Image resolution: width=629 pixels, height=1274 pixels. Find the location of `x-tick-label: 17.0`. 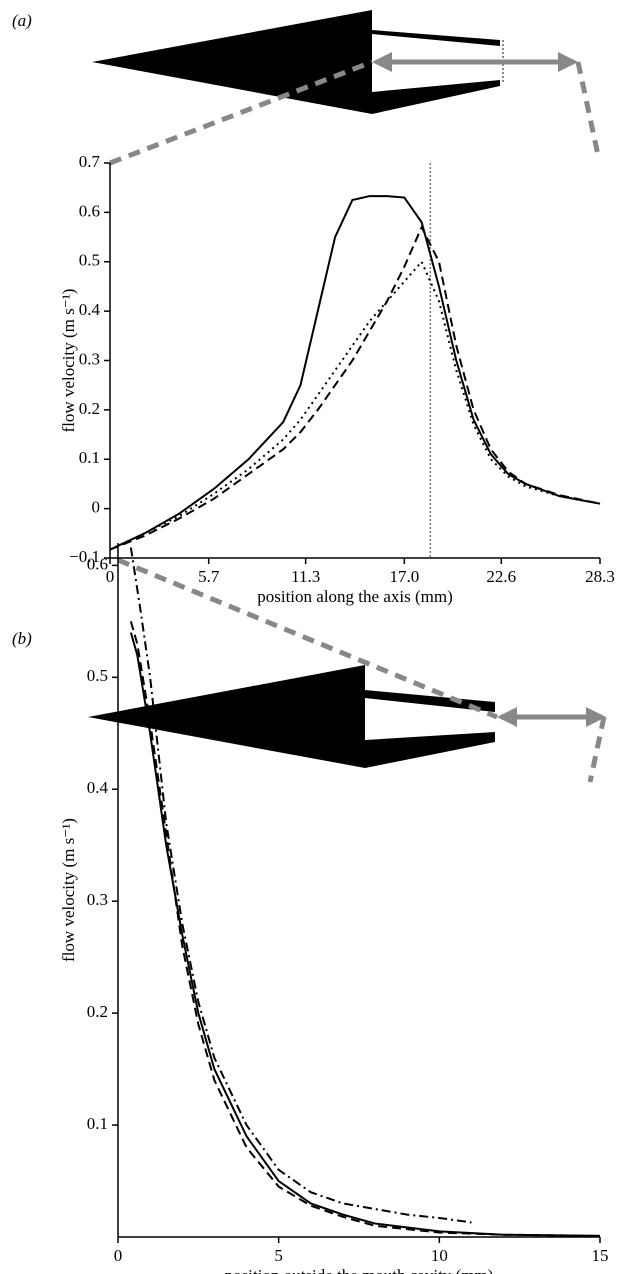

x-tick-label: 17.0 is located at coordinates (404, 576).